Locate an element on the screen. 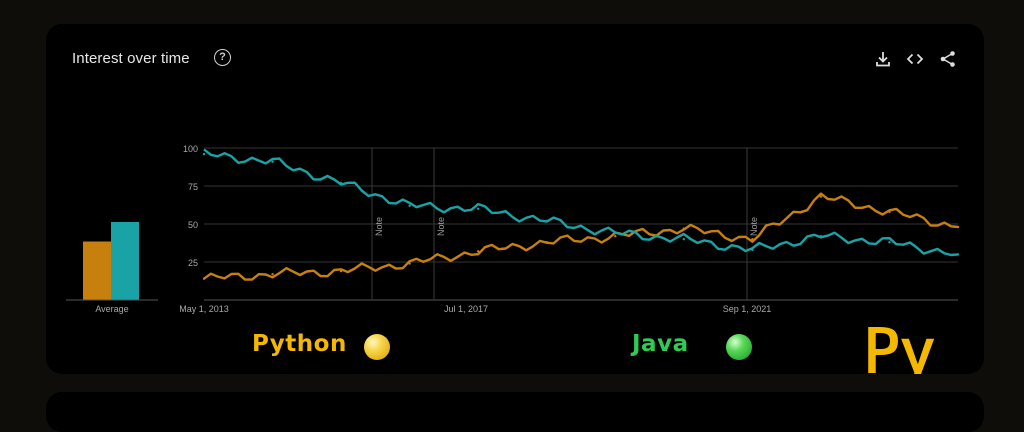 The image size is (1024, 432). x-tick-label: Sep 1, 2021 is located at coordinates (747, 309).